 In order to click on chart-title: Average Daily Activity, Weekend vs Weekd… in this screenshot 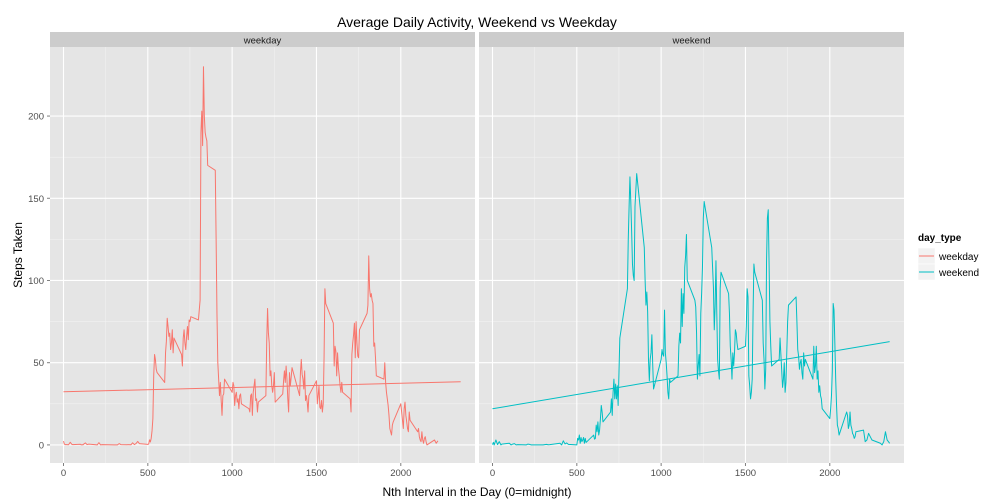, I will do `click(477, 22)`.